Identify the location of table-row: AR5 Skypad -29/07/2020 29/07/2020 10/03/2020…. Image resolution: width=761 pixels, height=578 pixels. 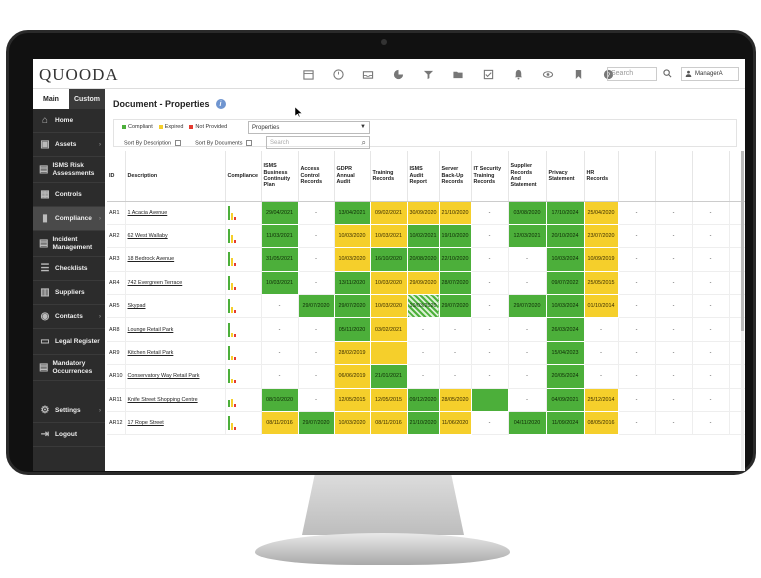
(426, 306).